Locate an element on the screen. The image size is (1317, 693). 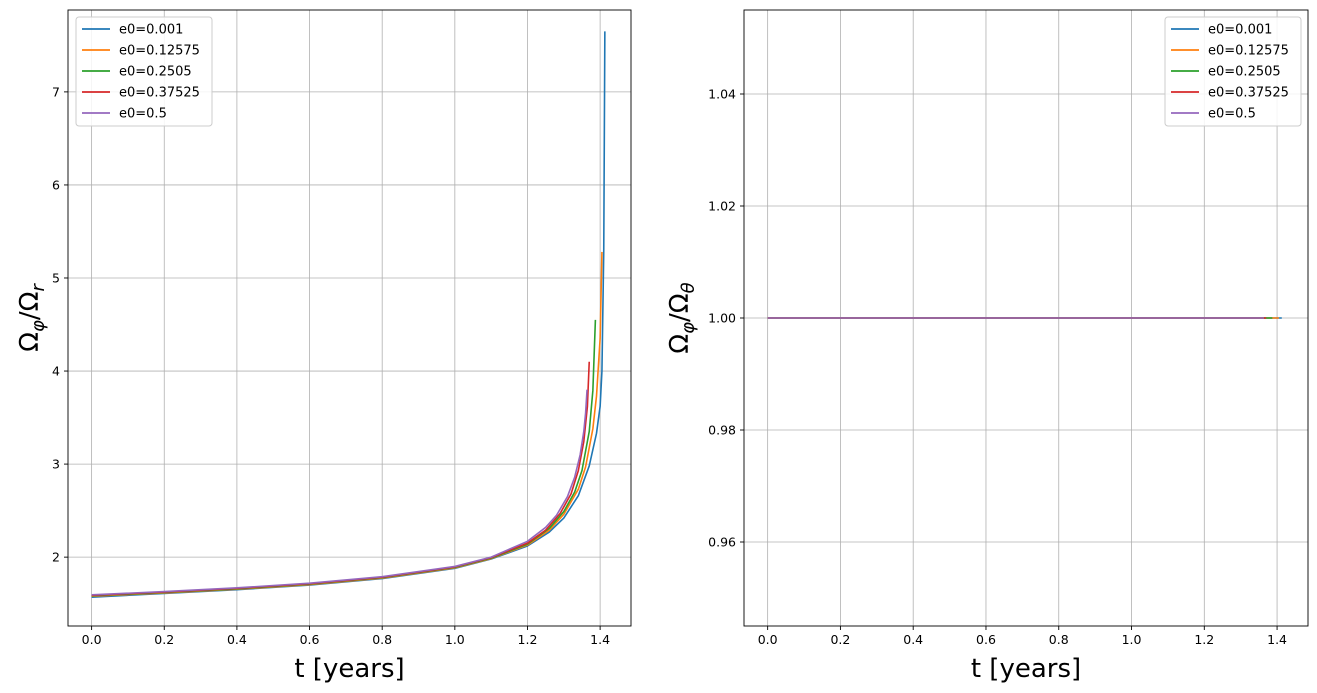
series-line-e0=0.37525 is located at coordinates (341, 479).